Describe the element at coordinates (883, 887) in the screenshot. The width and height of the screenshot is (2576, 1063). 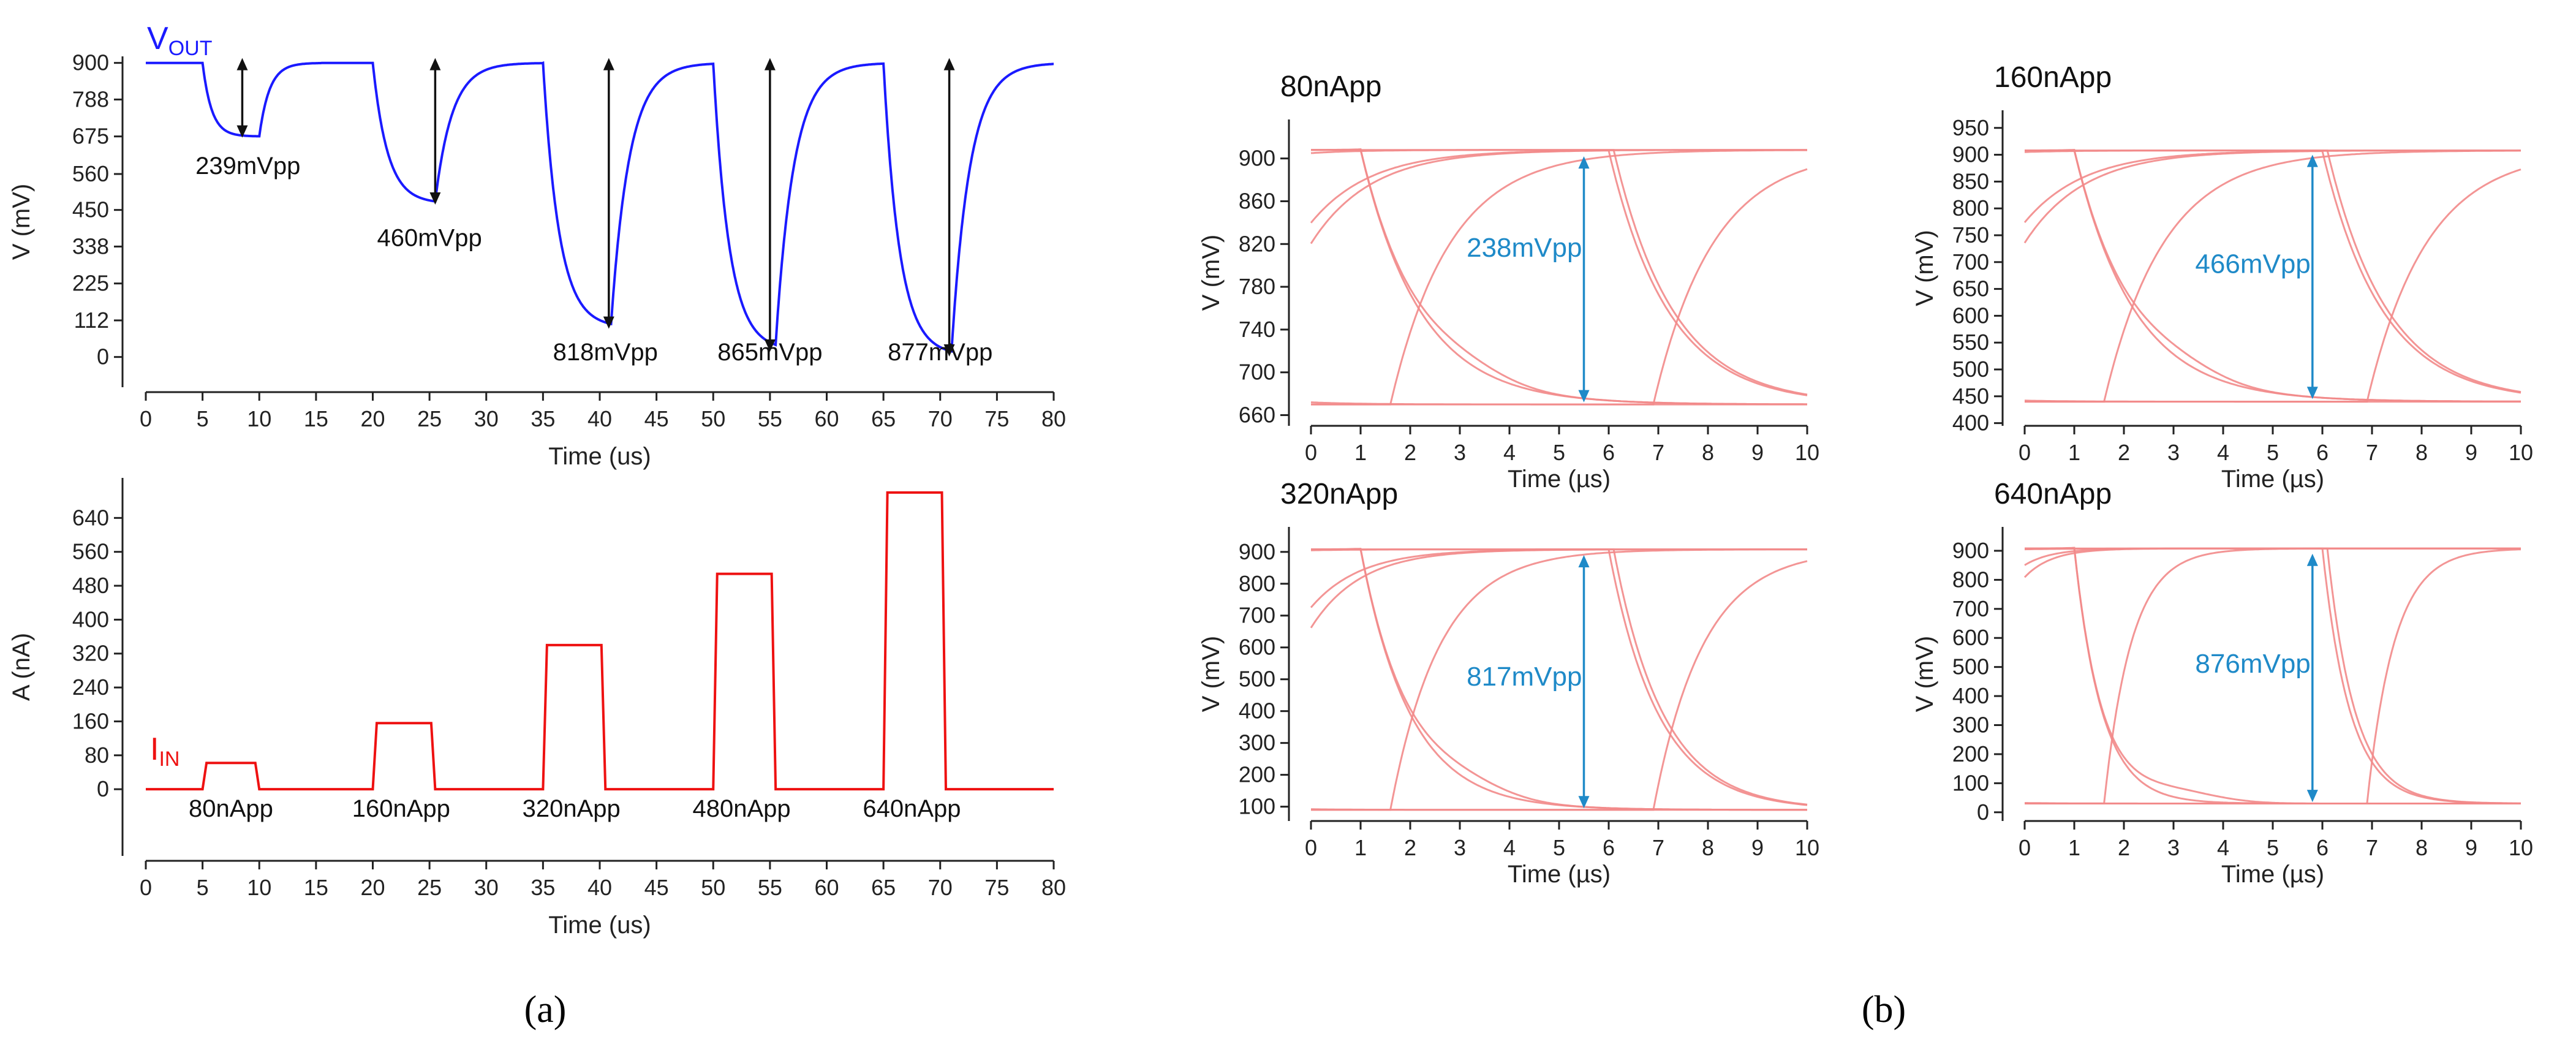
I see `x-tick-label: 65` at that location.